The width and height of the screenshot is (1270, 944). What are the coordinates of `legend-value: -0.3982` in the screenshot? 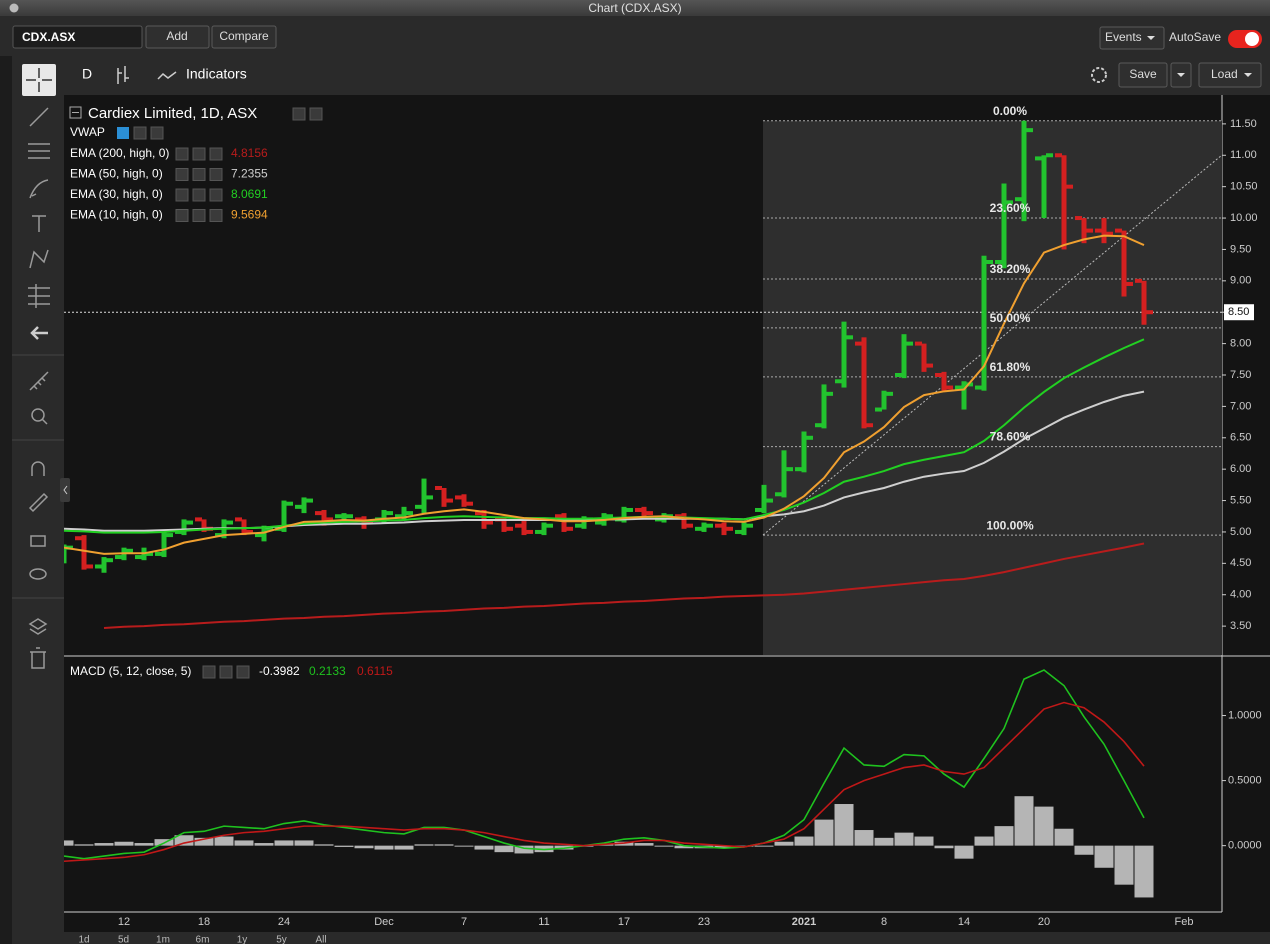 It's located at (279, 671).